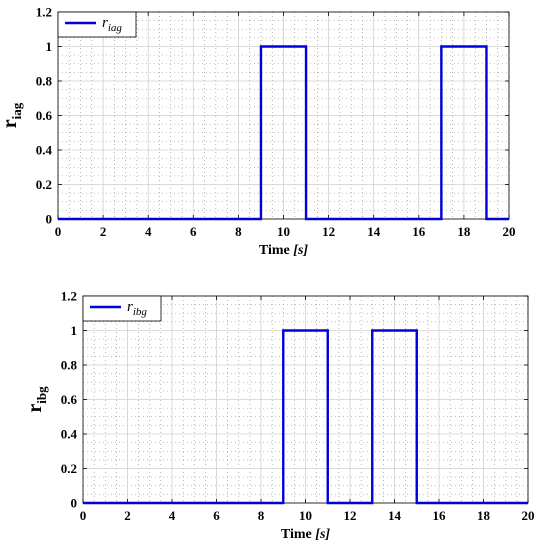 Image resolution: width=550 pixels, height=548 pixels. I want to click on y-axis-label: ribg, so click(36, 399).